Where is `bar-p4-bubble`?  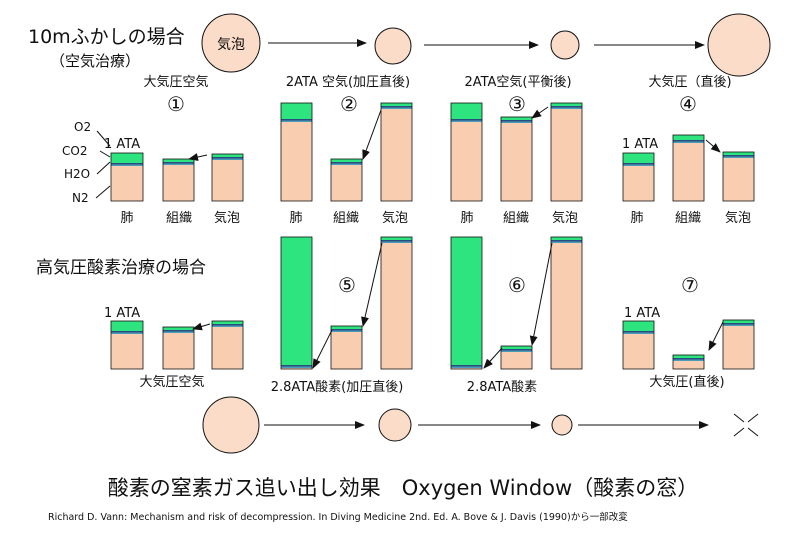 bar-p4-bubble is located at coordinates (738, 176).